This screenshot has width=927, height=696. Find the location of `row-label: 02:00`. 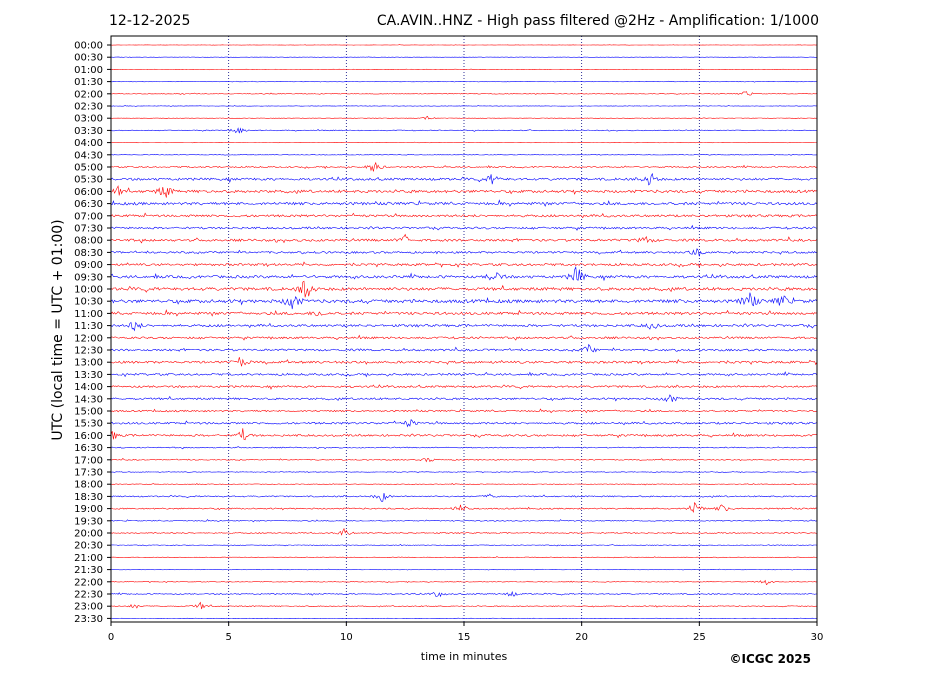

row-label: 02:00 is located at coordinates (88, 94).